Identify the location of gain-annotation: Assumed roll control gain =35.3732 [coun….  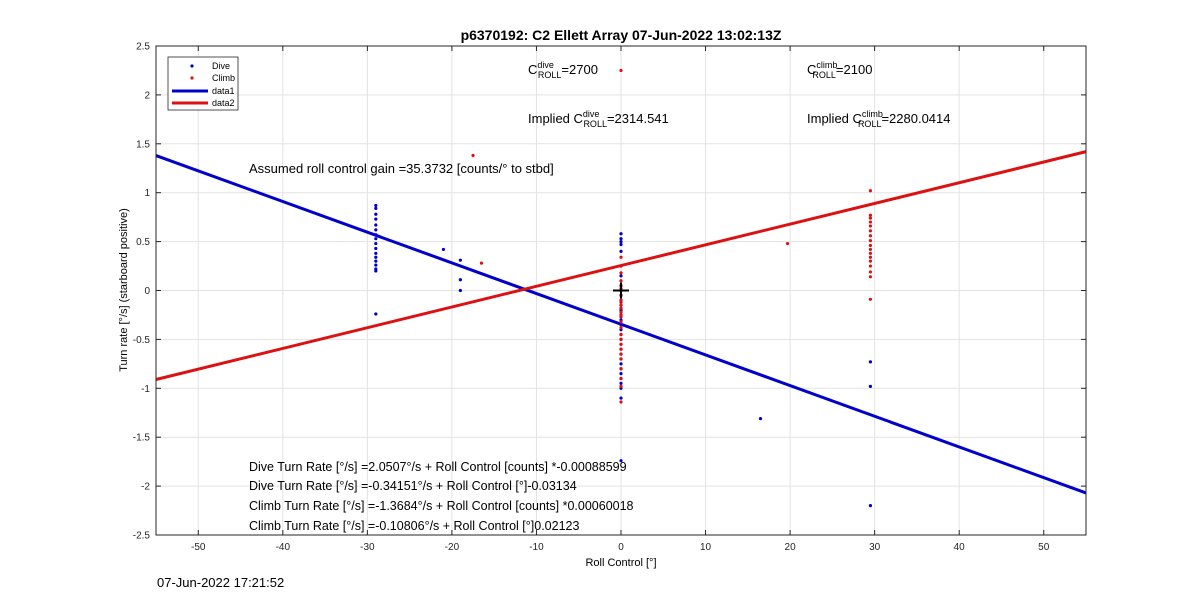
(401, 168).